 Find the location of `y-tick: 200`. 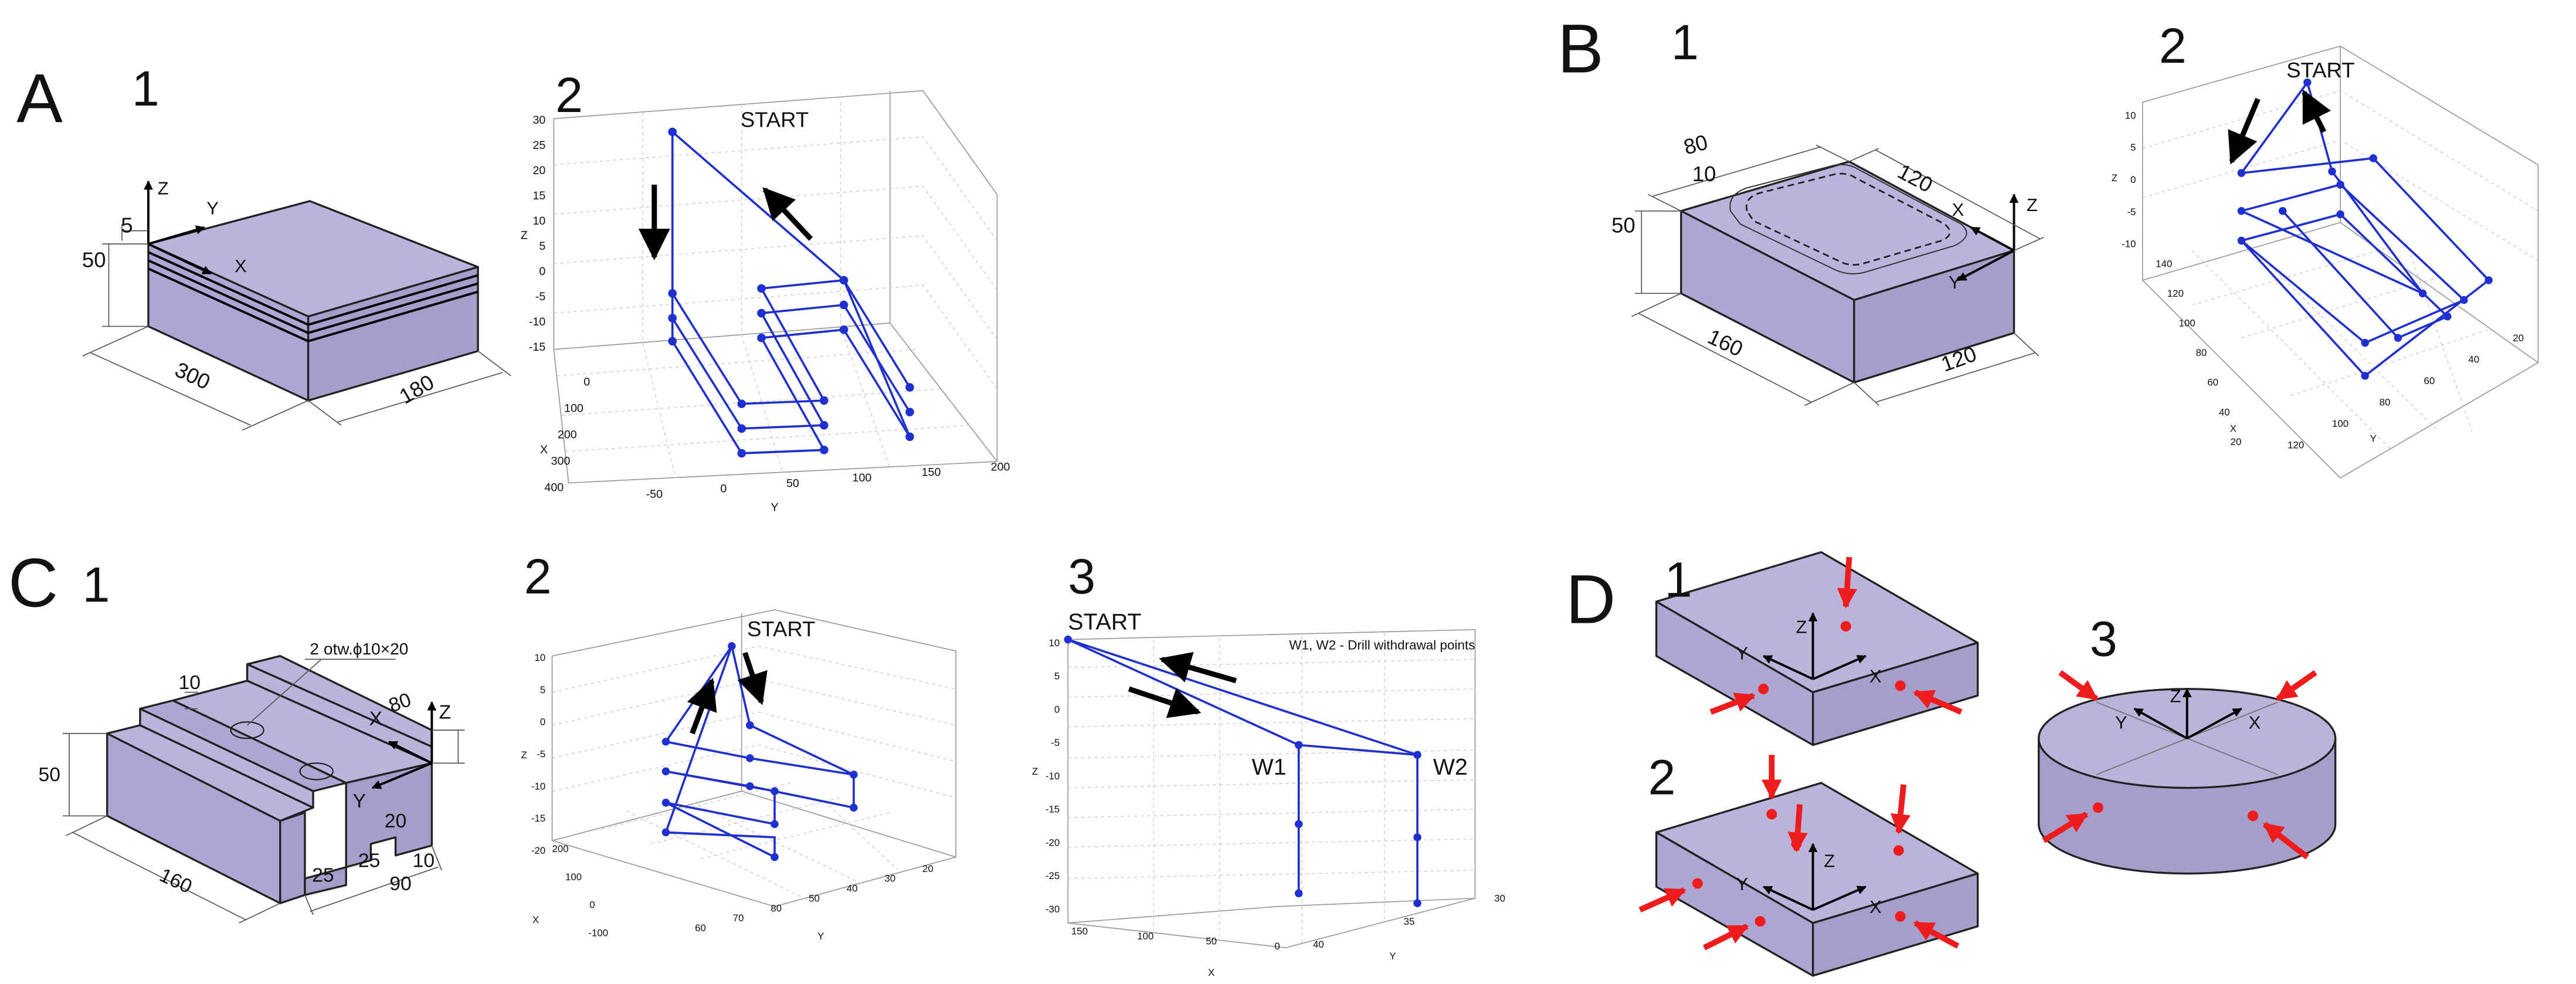

y-tick: 200 is located at coordinates (1000, 466).